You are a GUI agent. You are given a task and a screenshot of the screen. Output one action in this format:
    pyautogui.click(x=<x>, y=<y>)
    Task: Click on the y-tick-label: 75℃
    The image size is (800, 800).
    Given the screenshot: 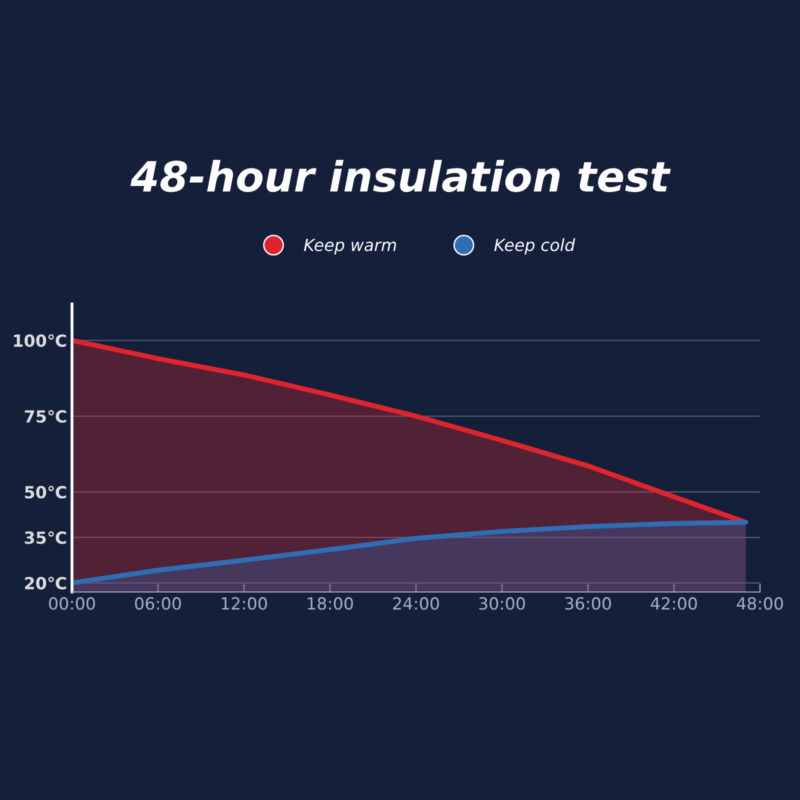 What is the action you would take?
    pyautogui.click(x=45, y=416)
    